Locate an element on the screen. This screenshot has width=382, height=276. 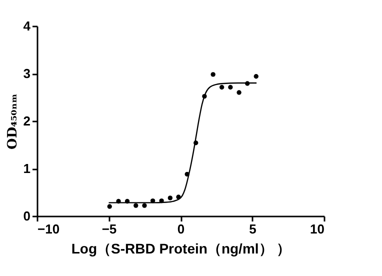
x-tick-label: −5 is located at coordinates (109, 229).